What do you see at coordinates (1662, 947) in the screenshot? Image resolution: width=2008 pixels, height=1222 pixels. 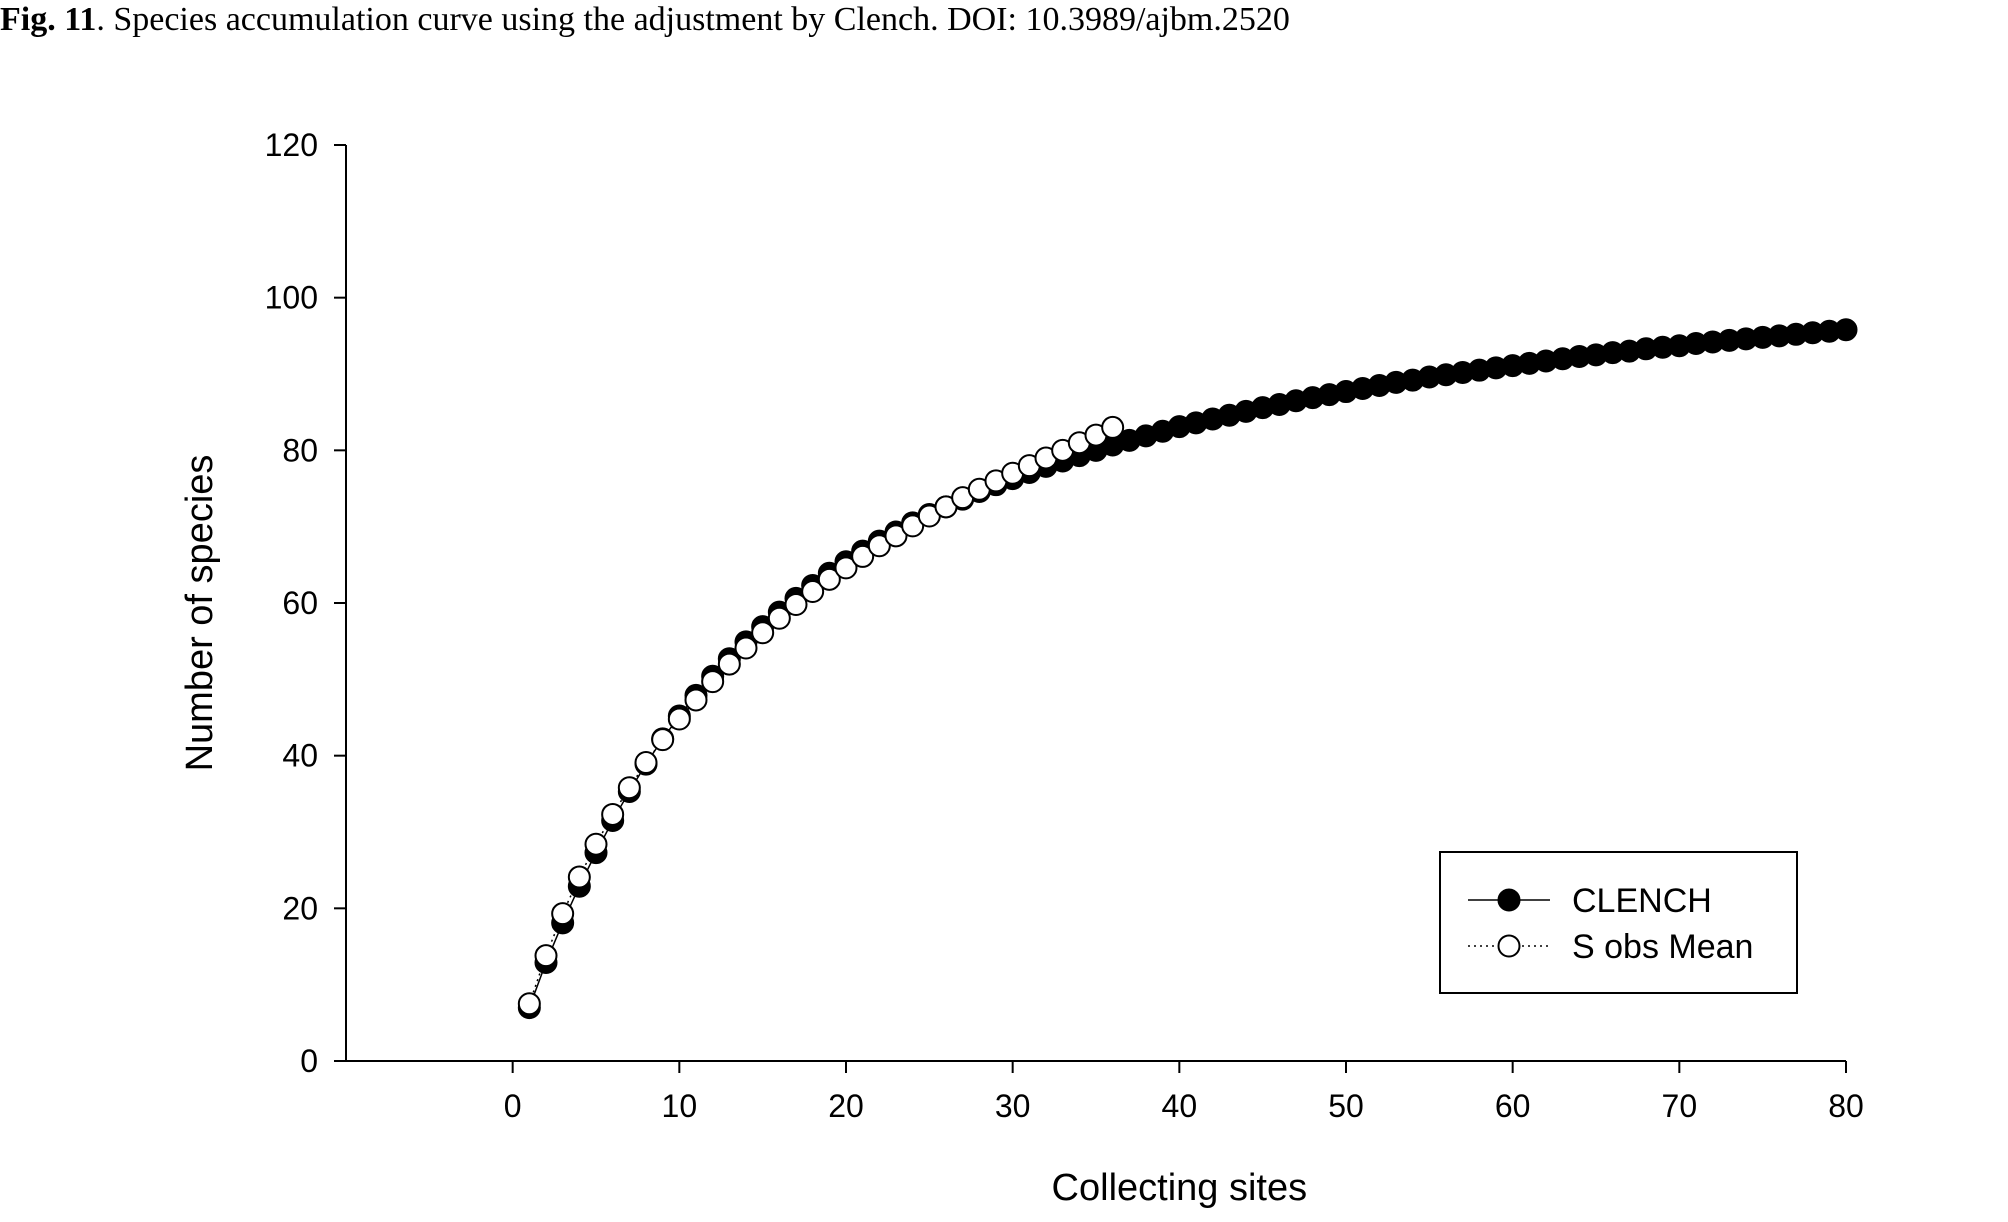 I see `legend-label: S obs Mean` at bounding box center [1662, 947].